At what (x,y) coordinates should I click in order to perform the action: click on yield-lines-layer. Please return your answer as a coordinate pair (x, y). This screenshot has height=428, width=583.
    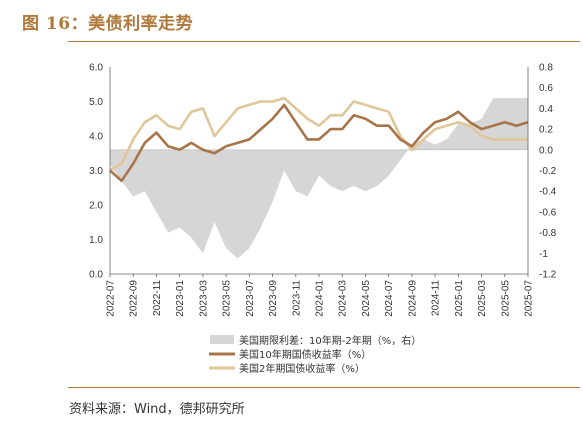
    Looking at the image, I should click on (319, 139).